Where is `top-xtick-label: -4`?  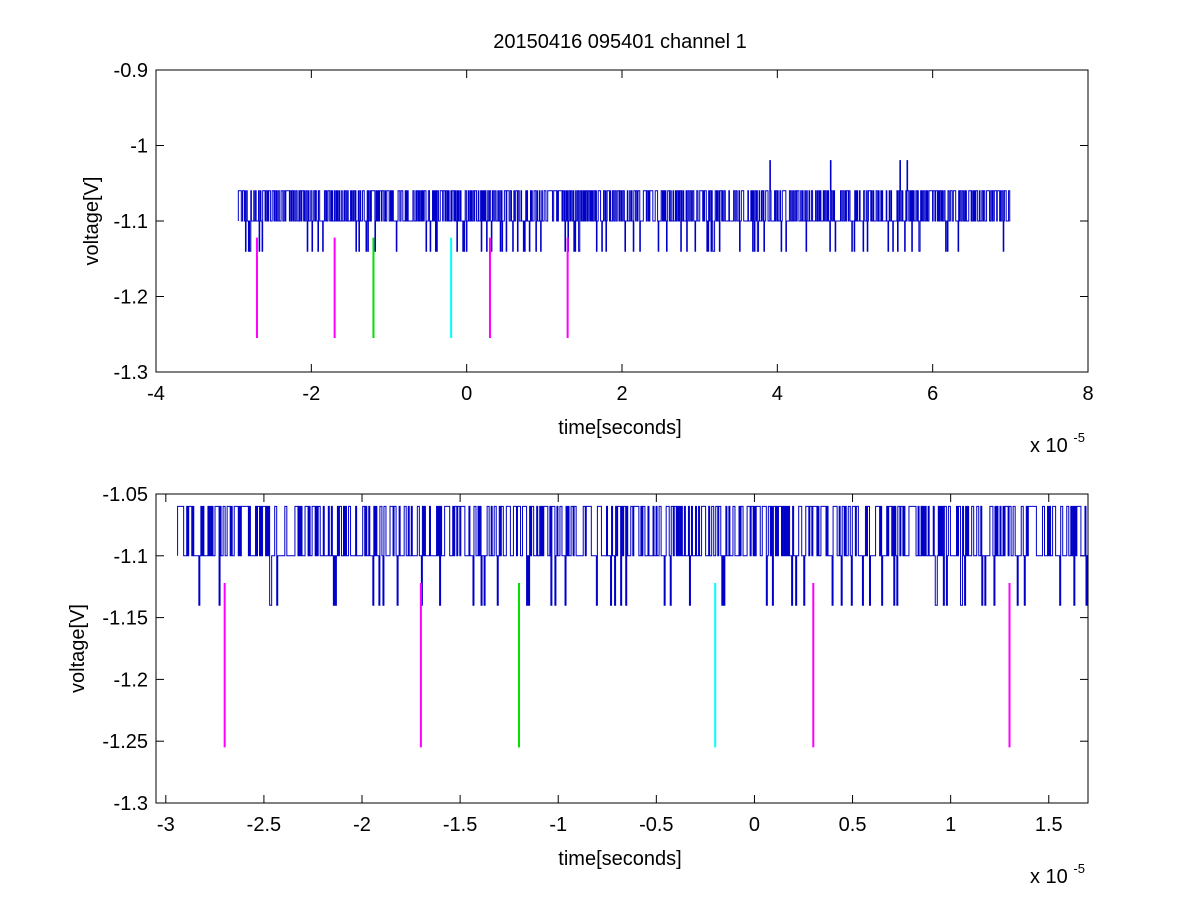
top-xtick-label: -4 is located at coordinates (156, 394).